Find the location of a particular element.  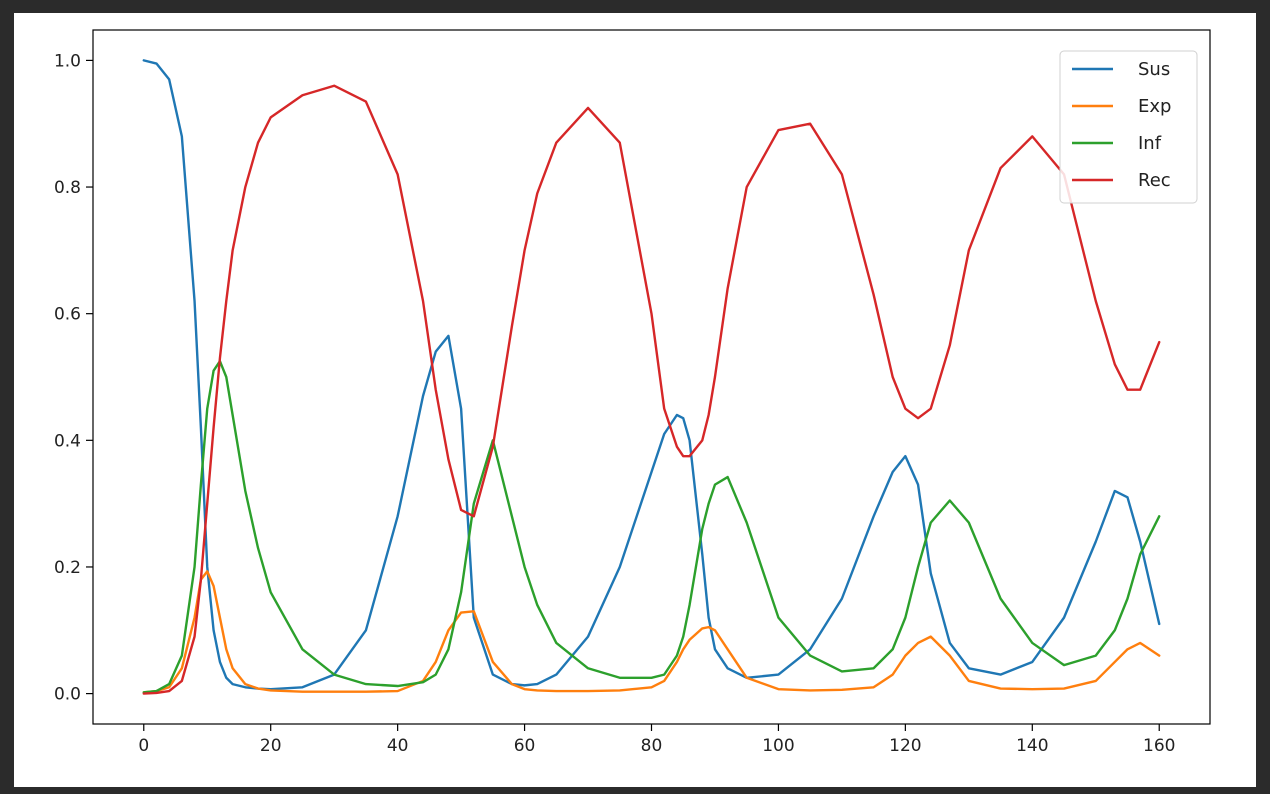

series-line-exp is located at coordinates (651, 632).